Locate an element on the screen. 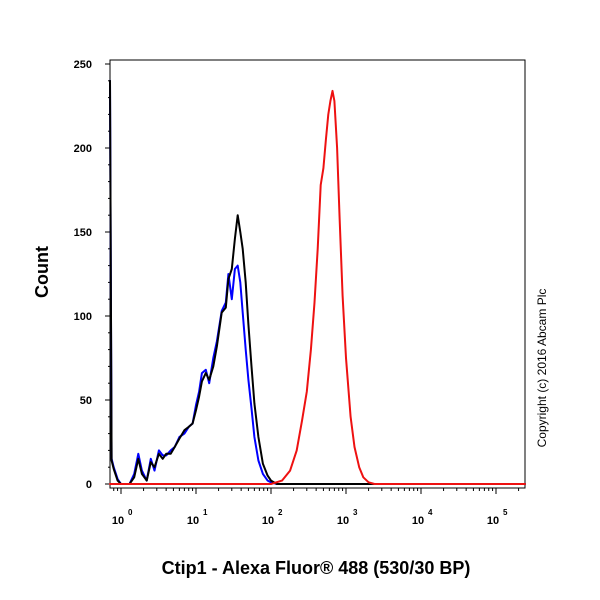 The image size is (600, 600). x-tick-exponent: 0 is located at coordinates (130, 512).